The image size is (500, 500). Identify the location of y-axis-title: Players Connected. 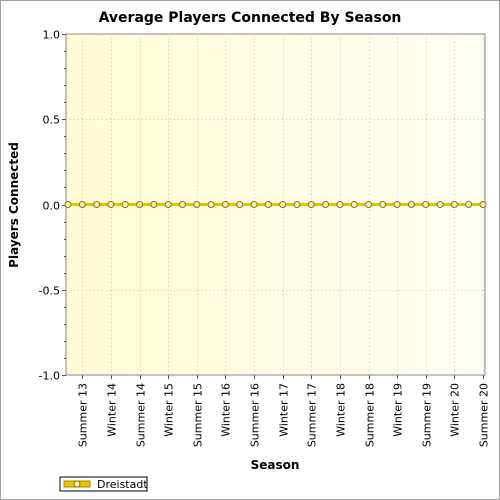
(14, 205).